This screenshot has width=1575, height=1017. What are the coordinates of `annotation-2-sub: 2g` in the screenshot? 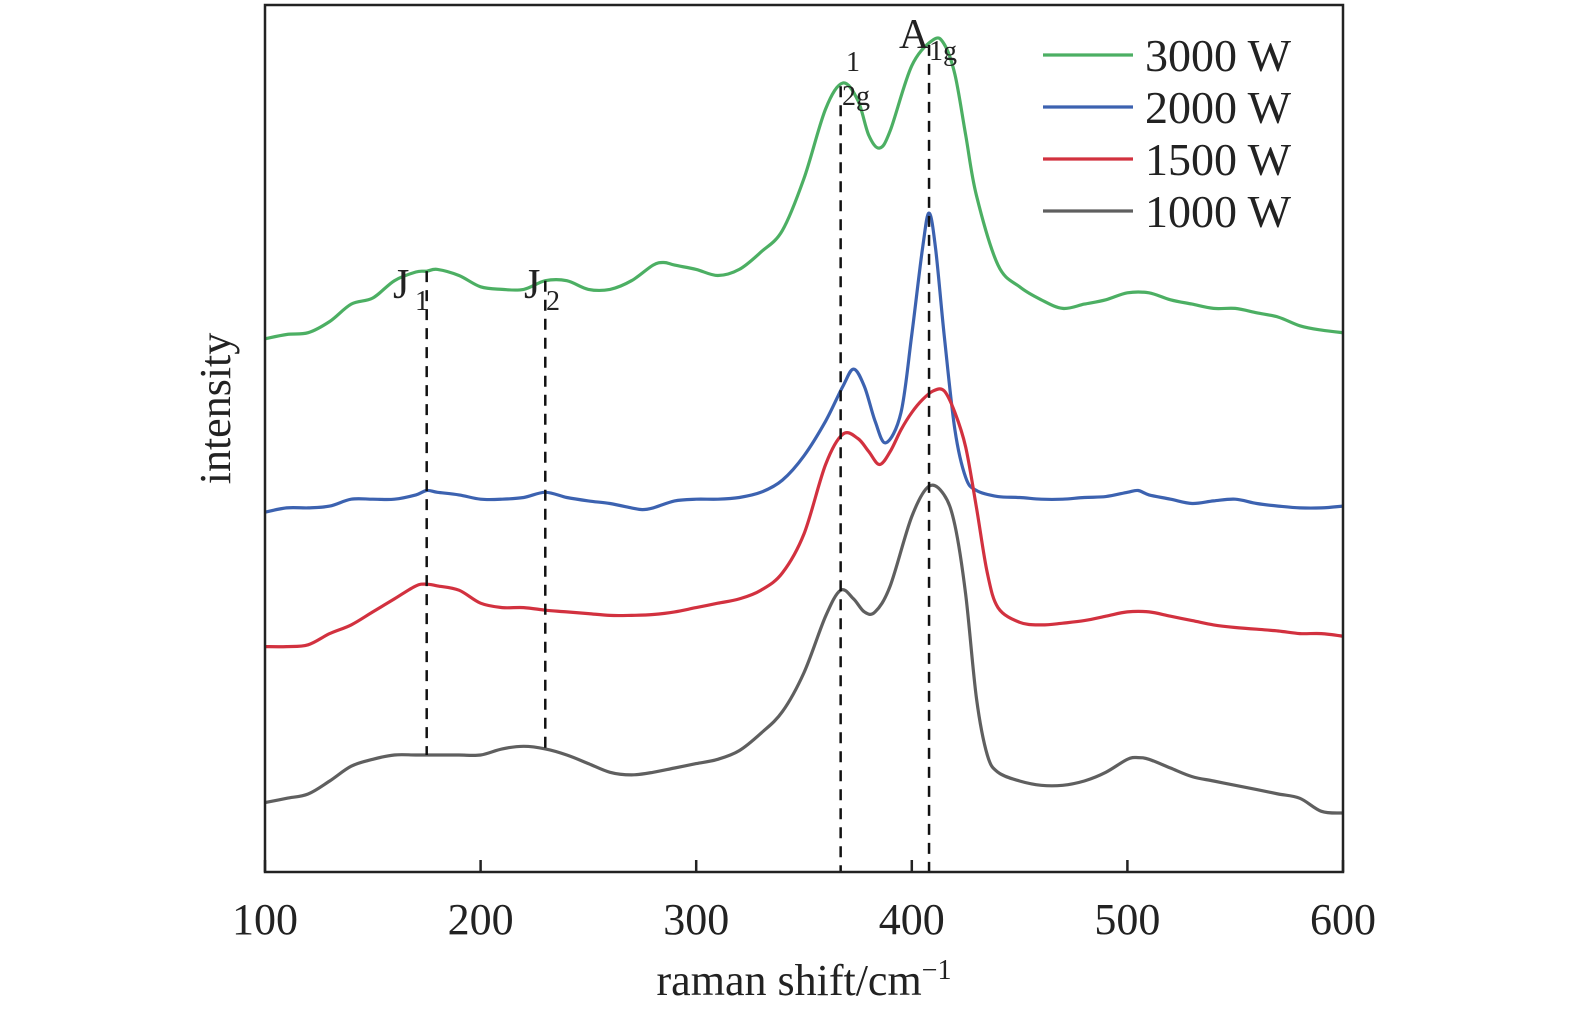 It's located at (856, 96).